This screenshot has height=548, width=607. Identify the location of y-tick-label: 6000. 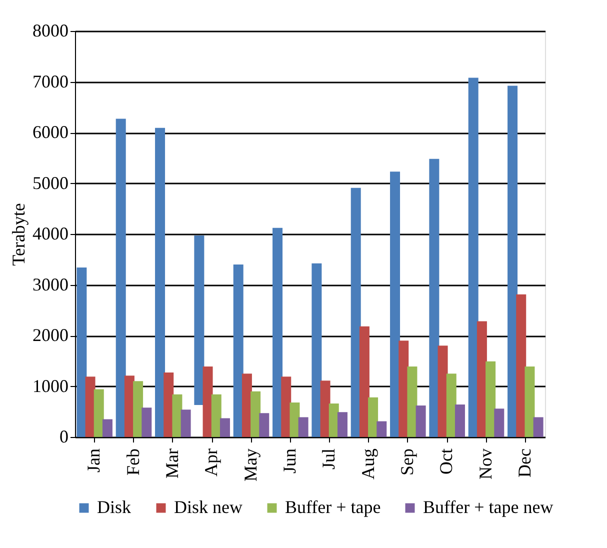
(50, 132).